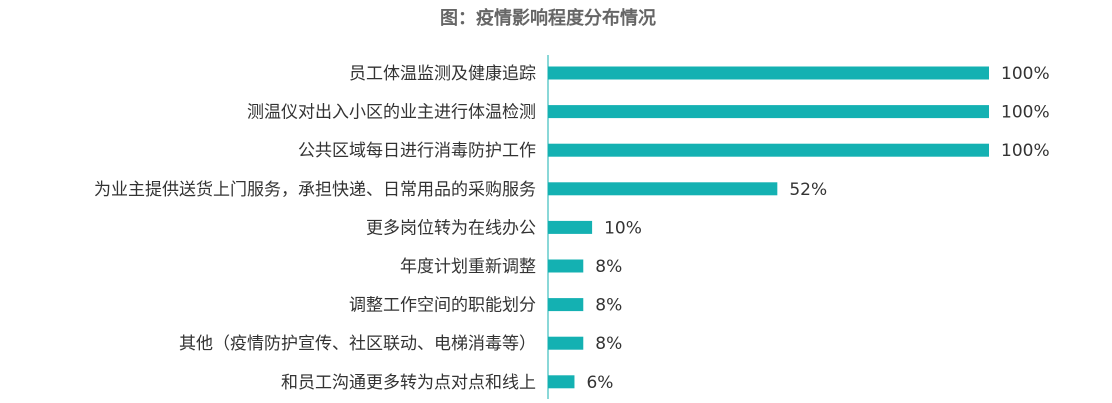 Image resolution: width=1112 pixels, height=403 pixels. I want to click on category-label: 调整工作空间的职能划分, so click(442, 306).